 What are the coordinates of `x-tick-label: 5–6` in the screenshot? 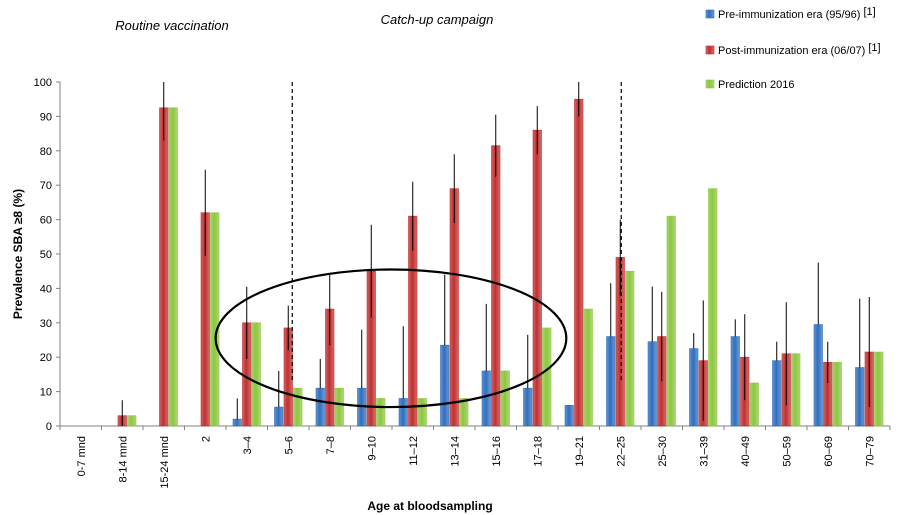 It's located at (289, 445).